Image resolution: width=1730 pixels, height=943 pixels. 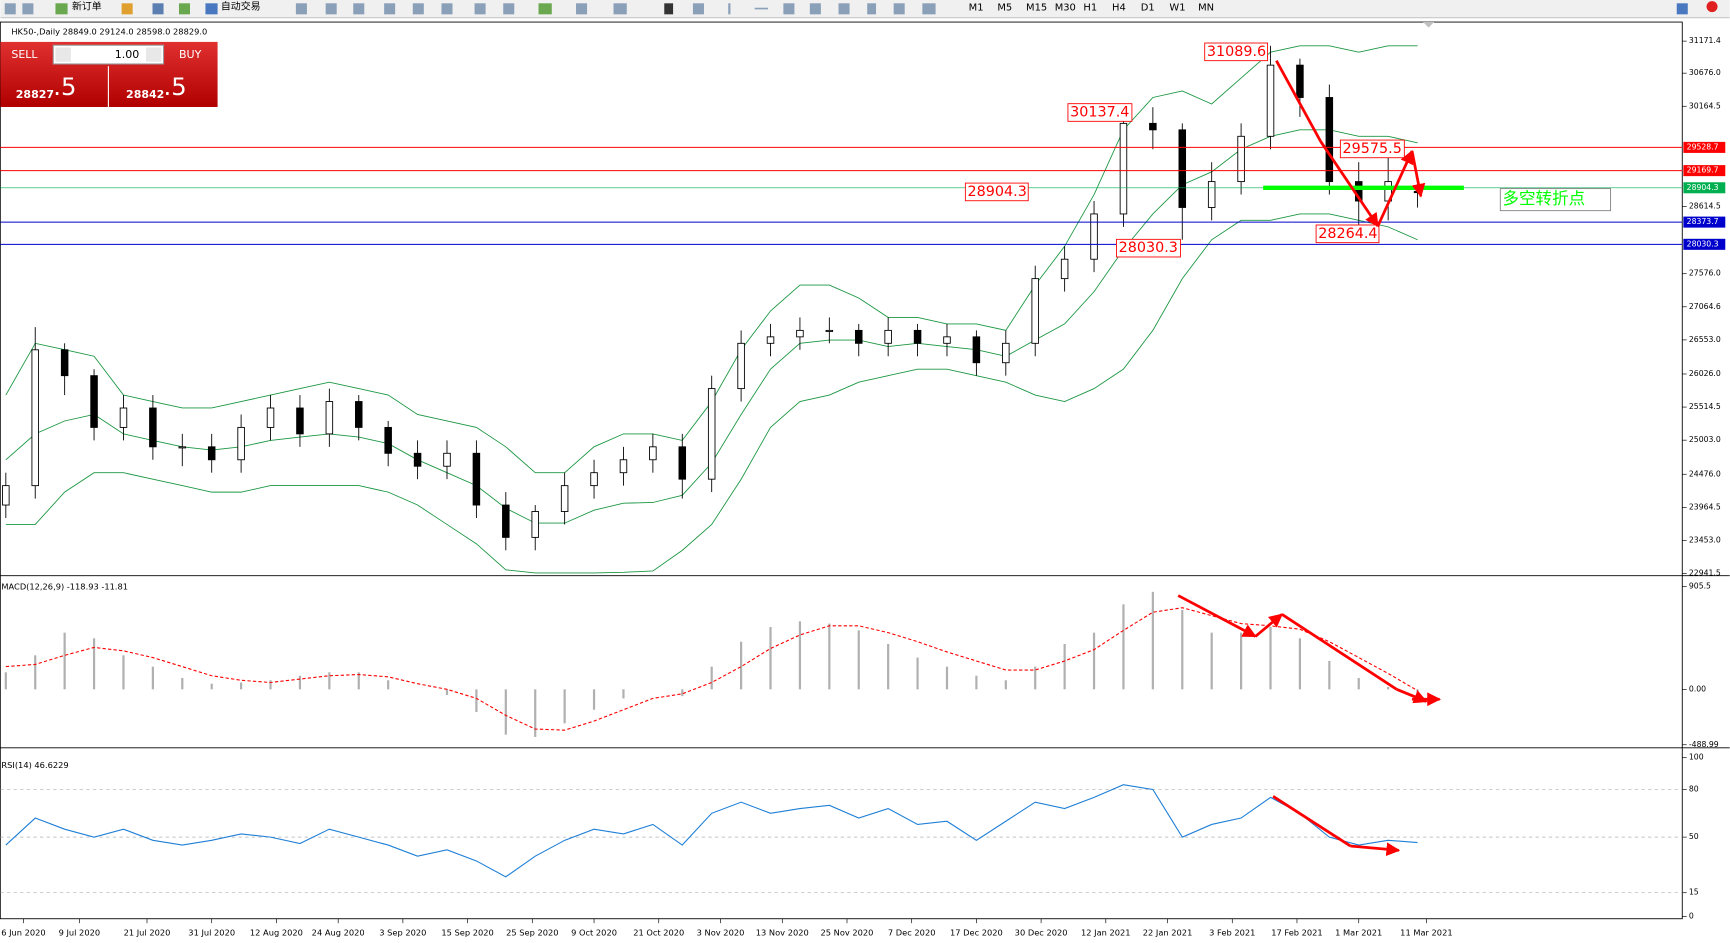 What do you see at coordinates (532, 933) in the screenshot?
I see `x-tick-label: 25 Sep 2020` at bounding box center [532, 933].